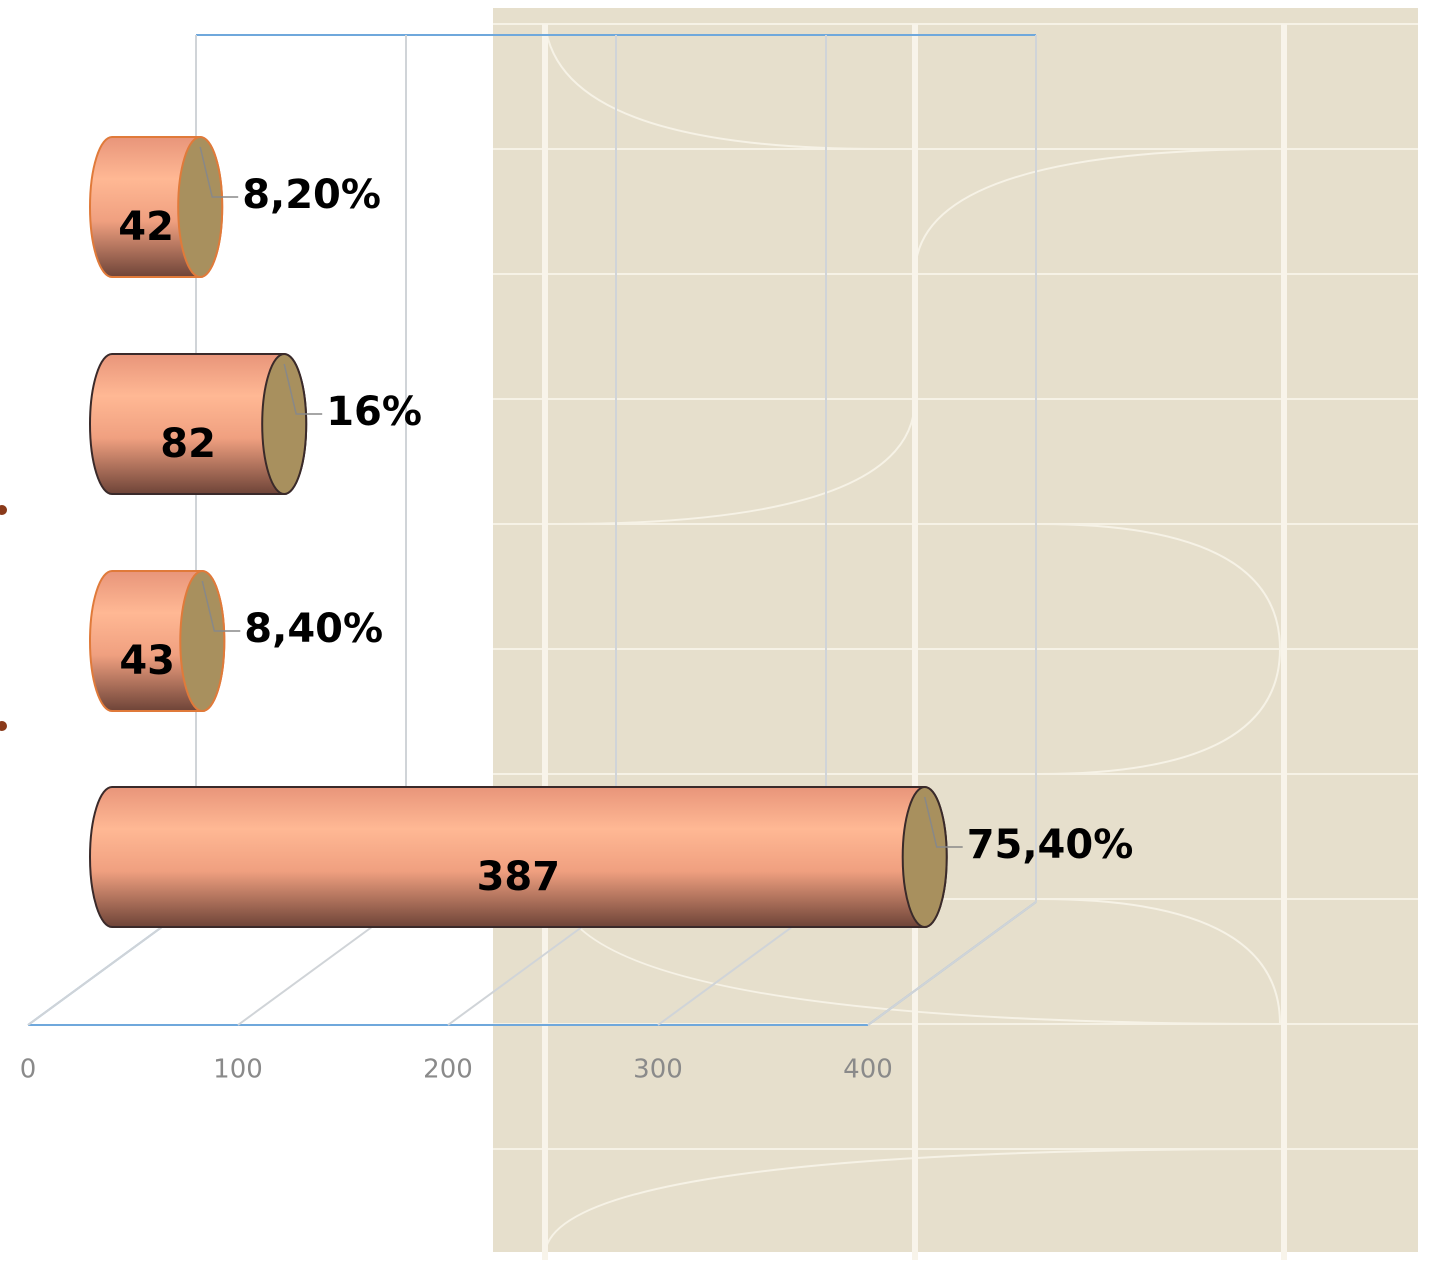  What do you see at coordinates (188, 444) in the screenshot?
I see `value-label: 82` at bounding box center [188, 444].